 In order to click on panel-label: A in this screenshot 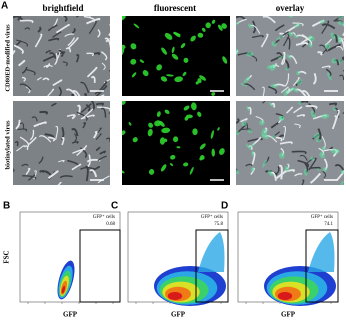, I will do `click(4, 6)`.